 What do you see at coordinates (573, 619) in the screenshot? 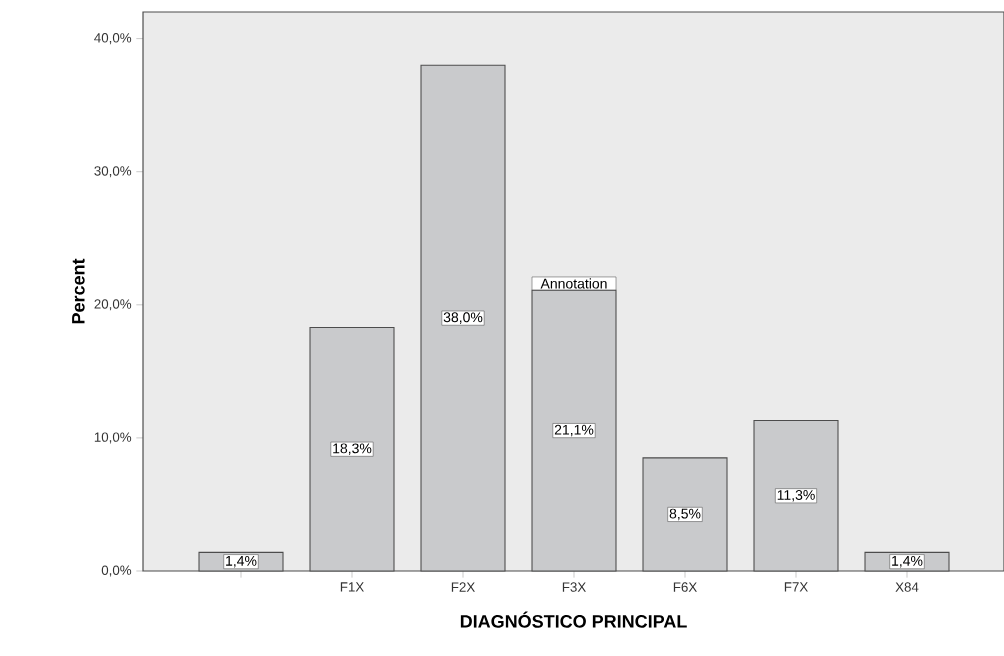
I see `x-axis-title: DIAGNÓSTICO PRINCIPAL` at bounding box center [573, 619].